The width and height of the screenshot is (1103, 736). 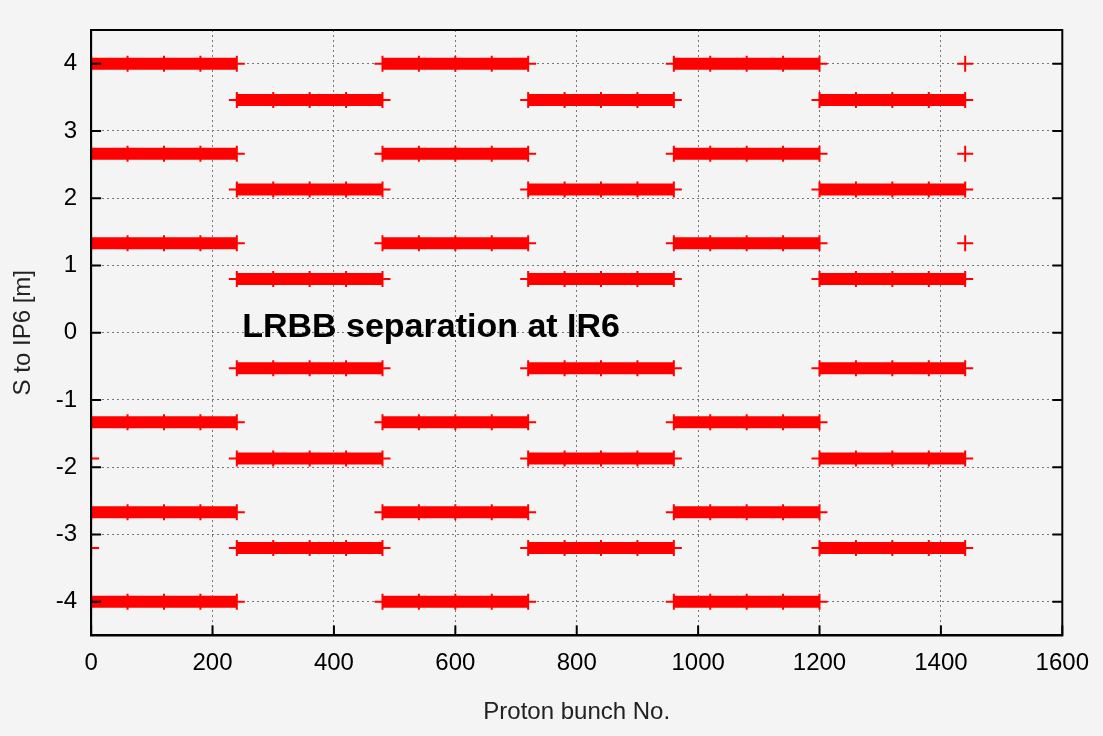 I want to click on y-tick-label: -2, so click(x=66, y=465).